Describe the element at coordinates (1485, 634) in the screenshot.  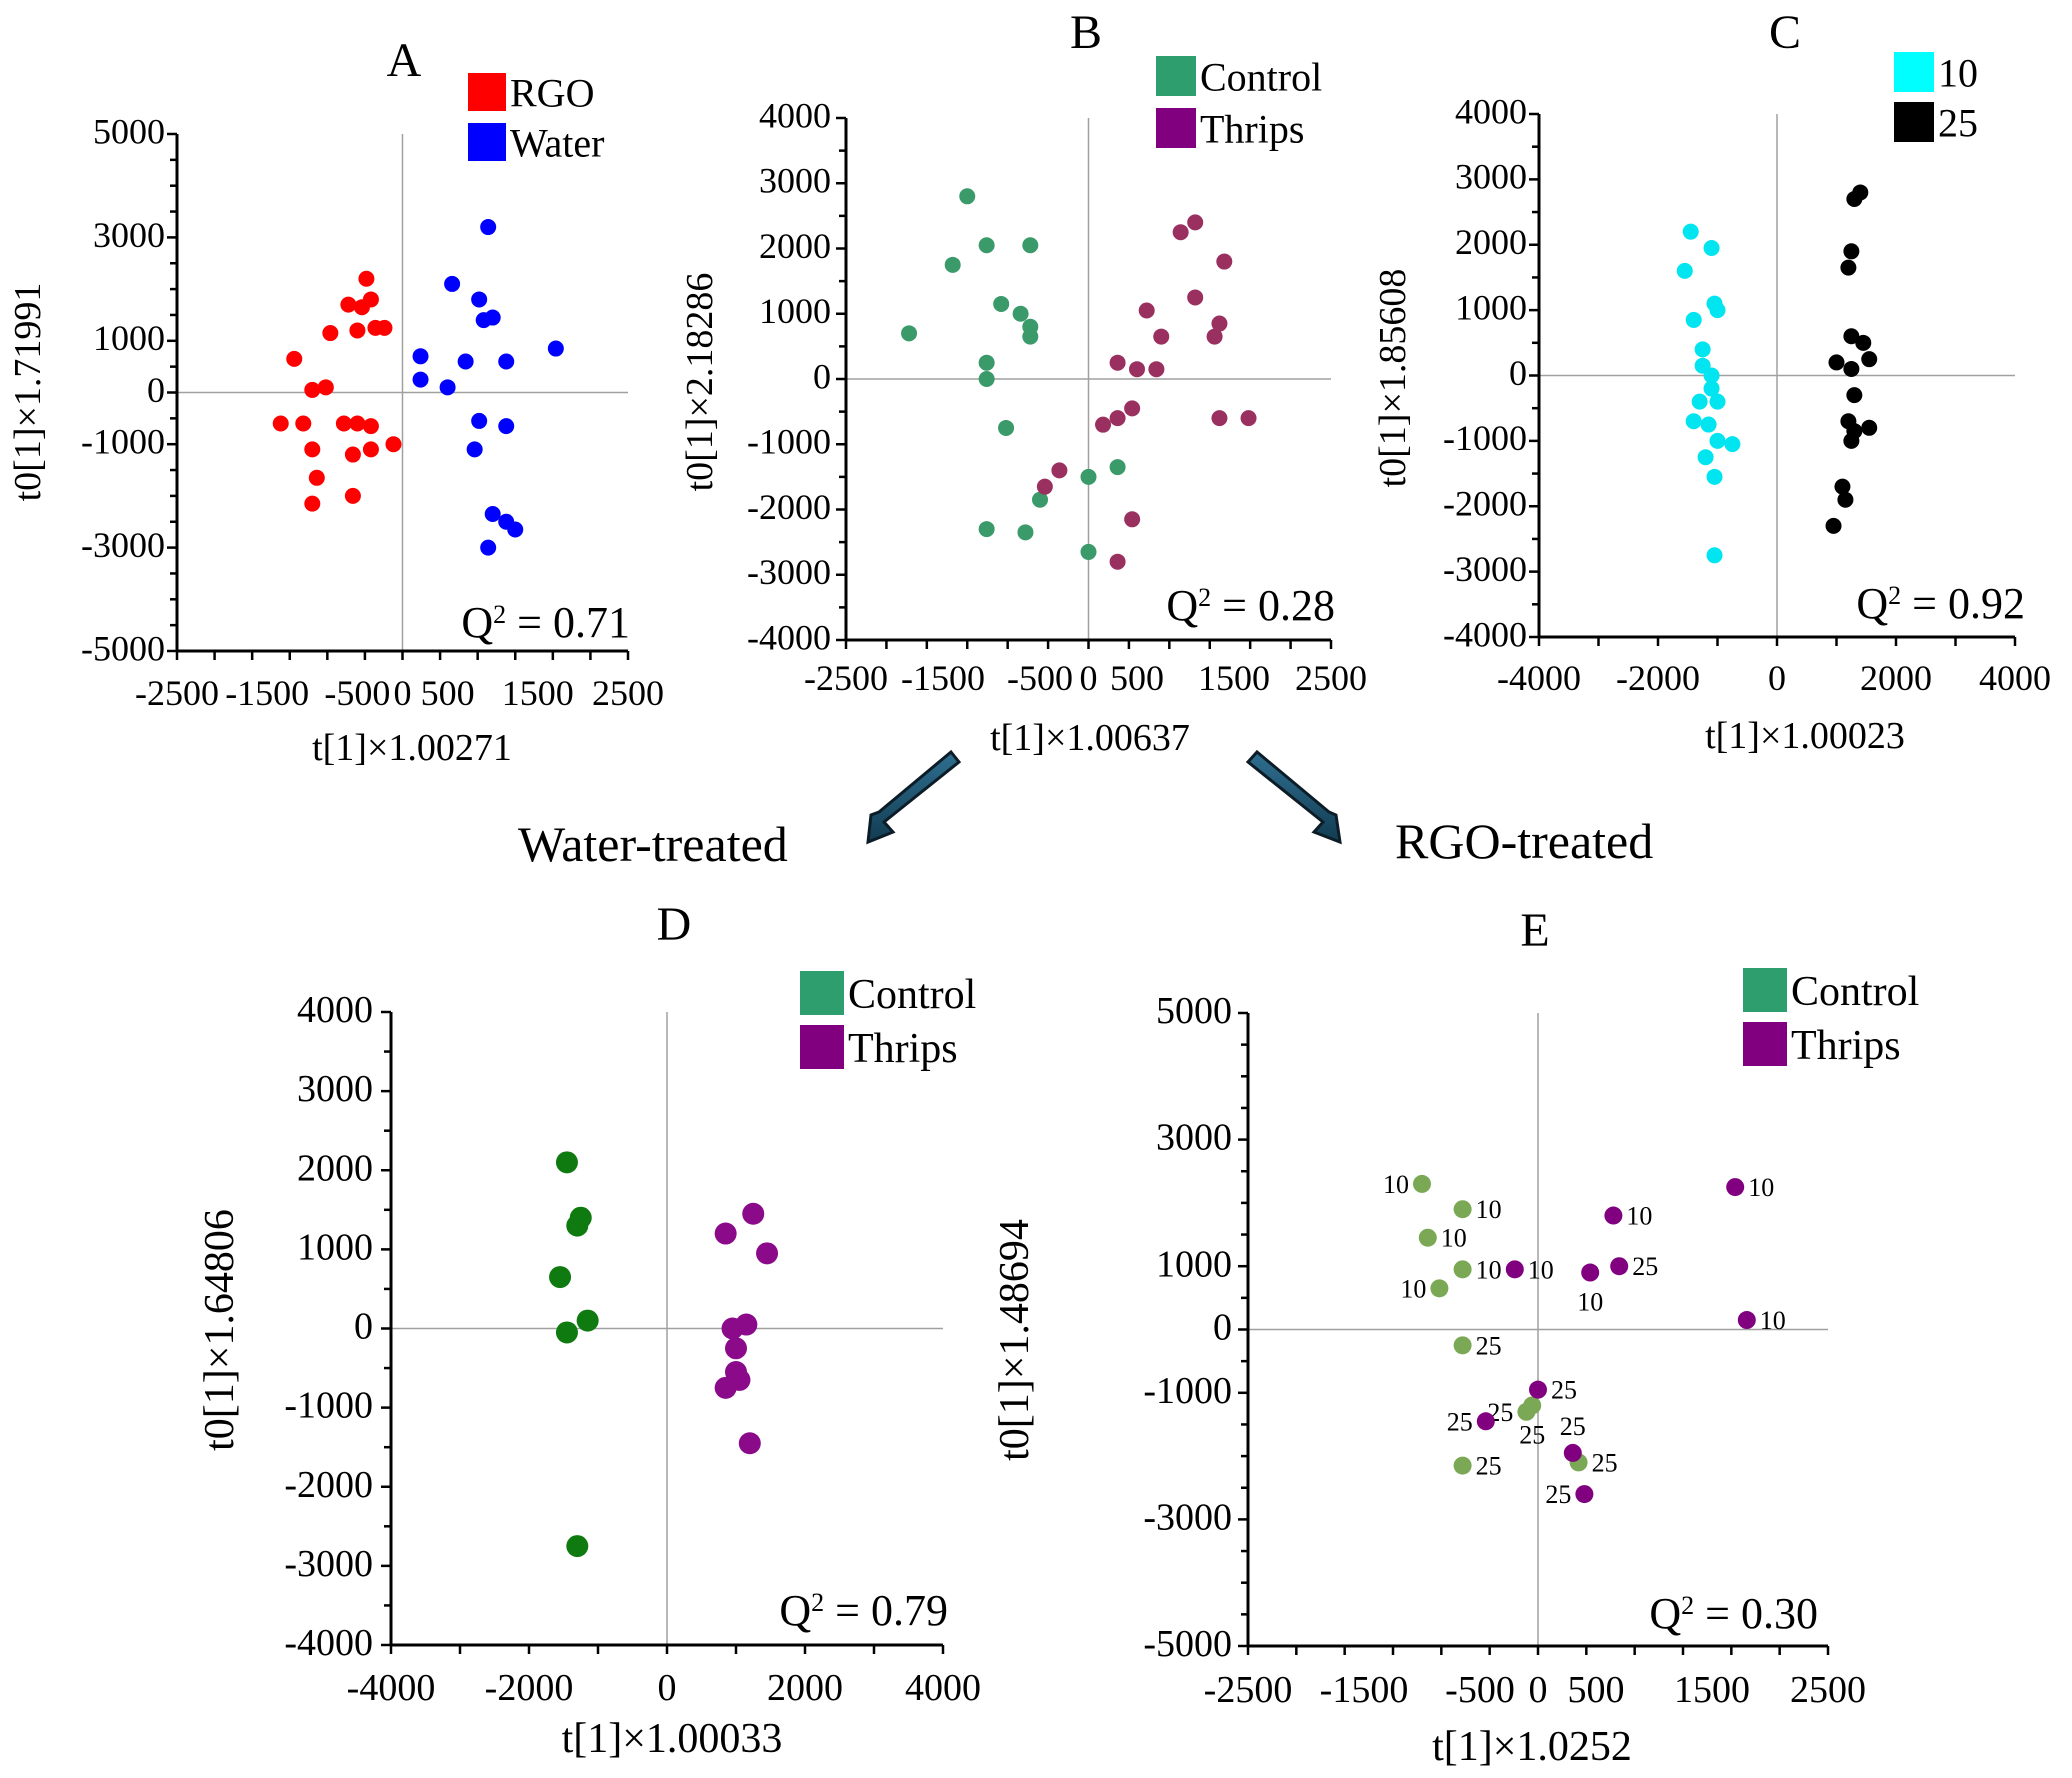
I see `y-tick-label: -4000` at that location.